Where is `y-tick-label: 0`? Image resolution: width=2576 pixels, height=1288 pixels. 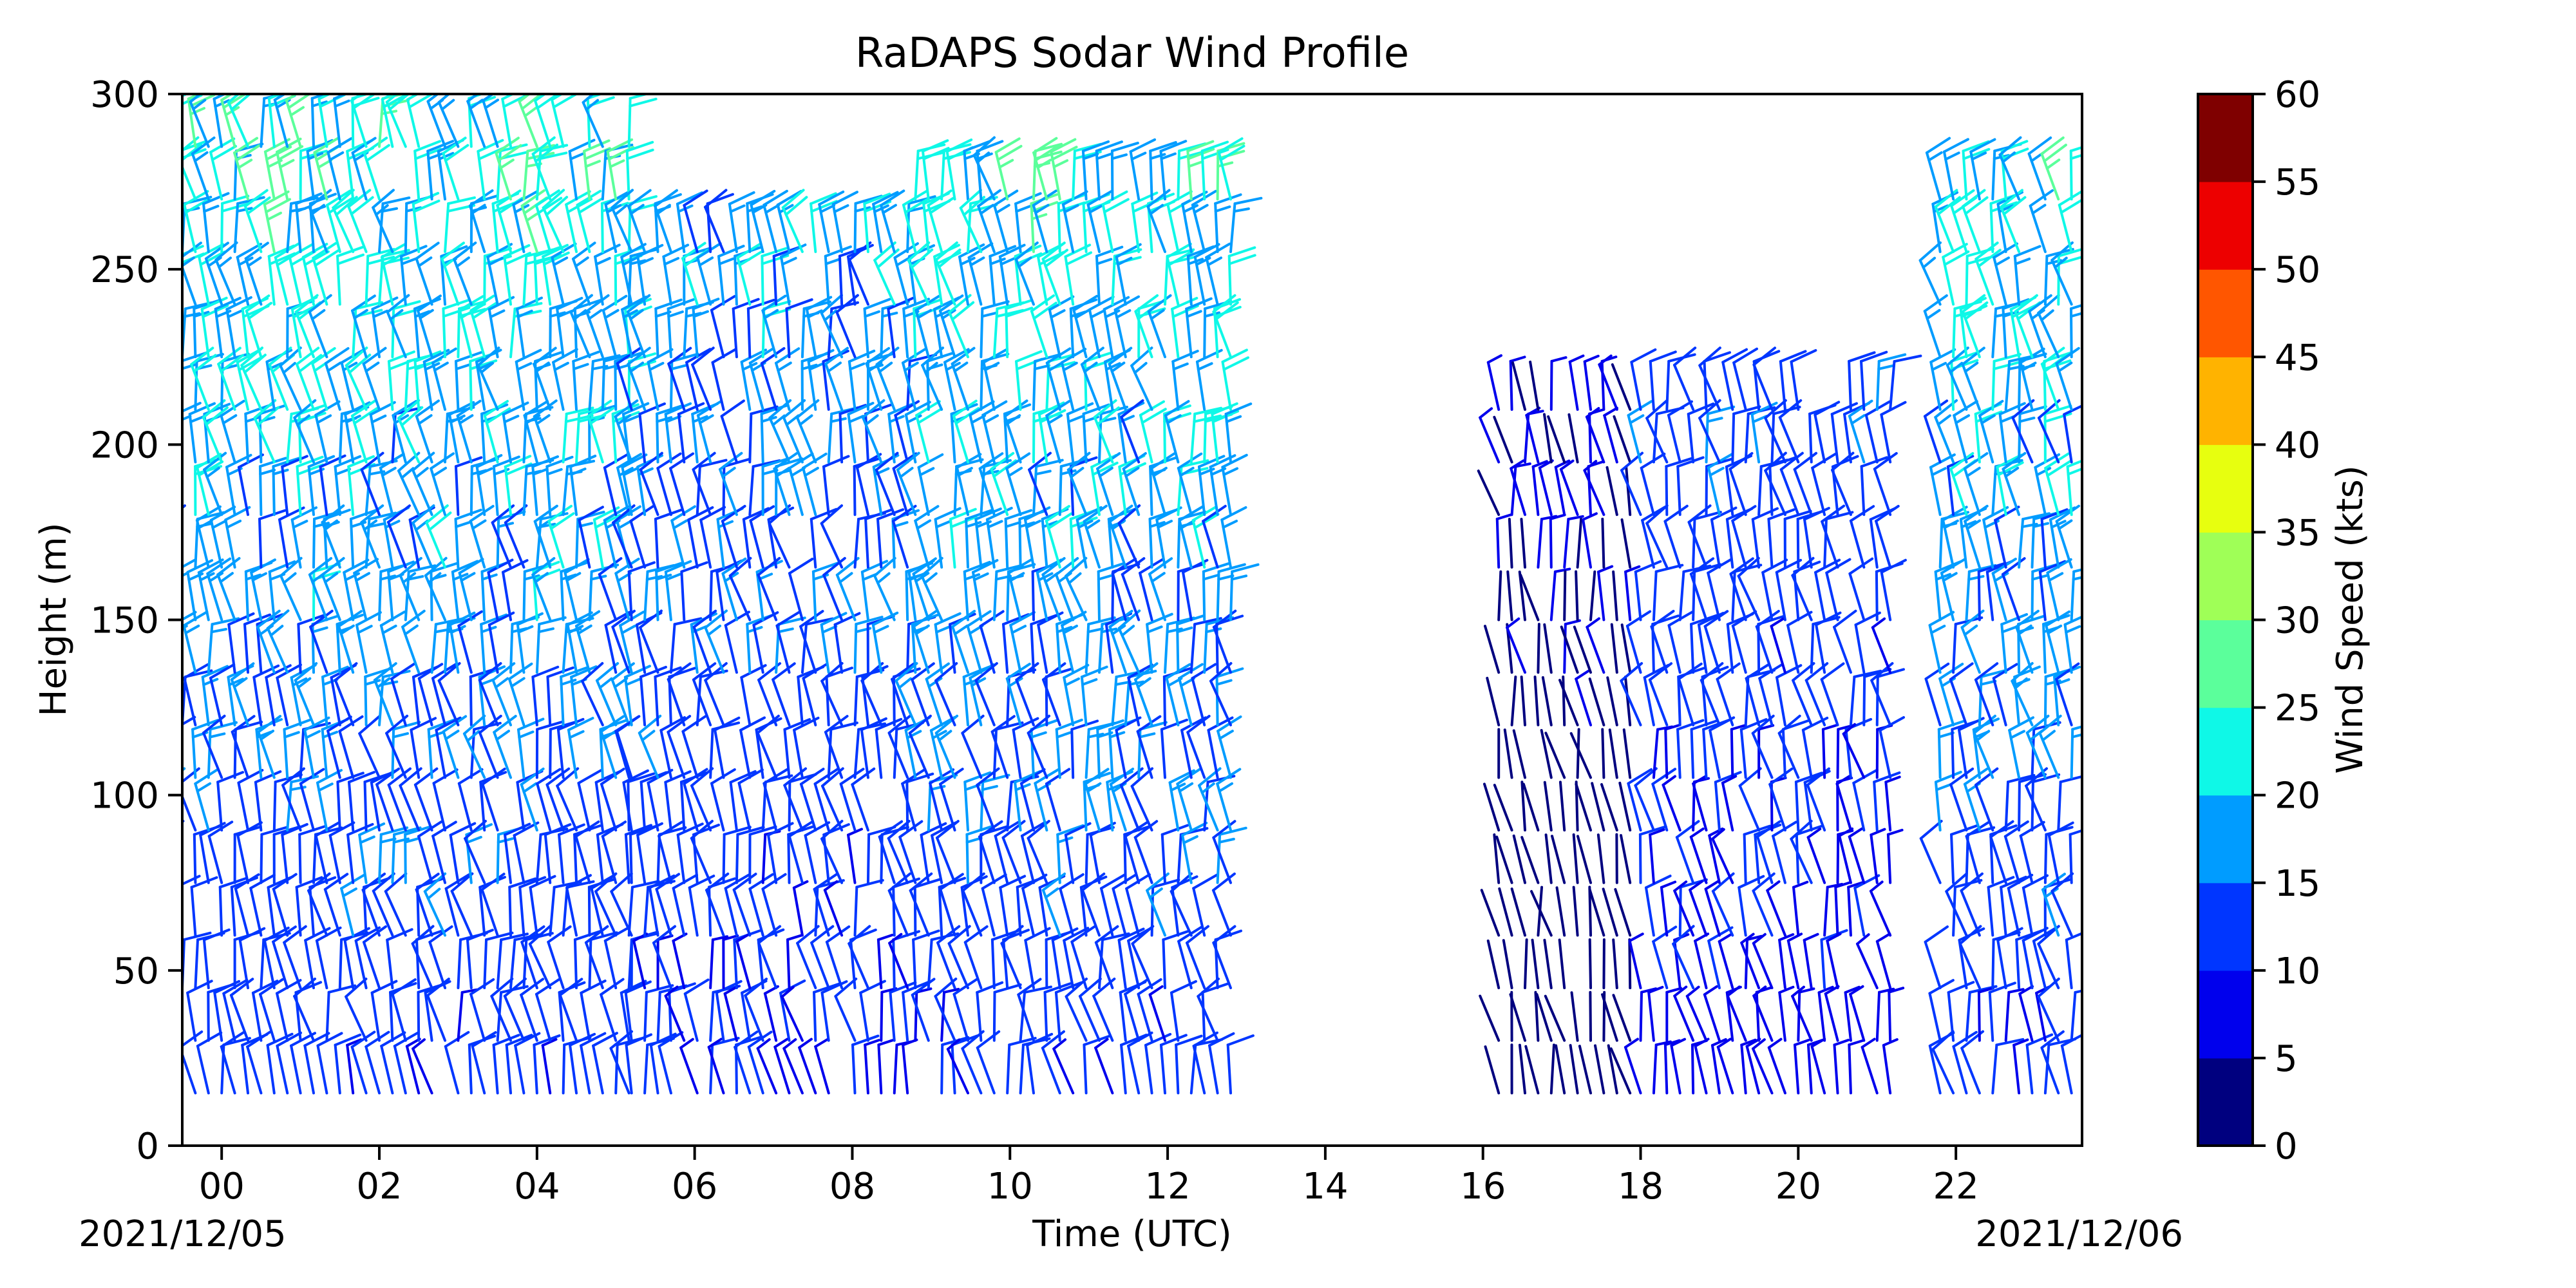
y-tick-label: 0 is located at coordinates (147, 1147).